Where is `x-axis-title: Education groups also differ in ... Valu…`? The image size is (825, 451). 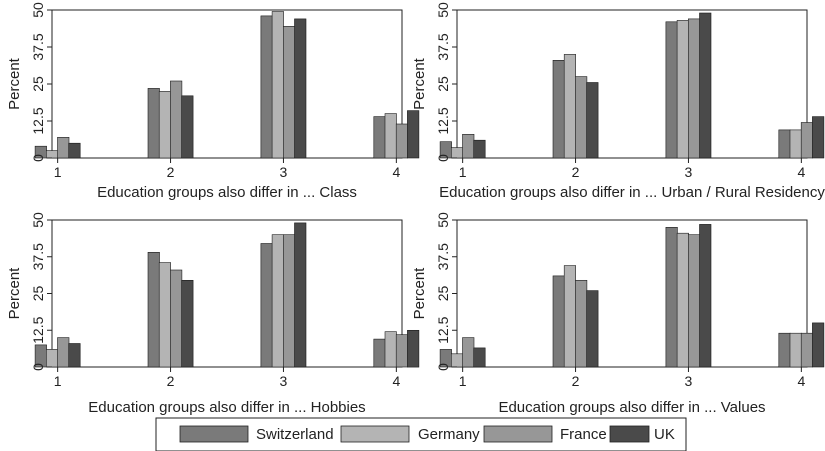 x-axis-title: Education groups also differ in ... Valu… is located at coordinates (631, 407).